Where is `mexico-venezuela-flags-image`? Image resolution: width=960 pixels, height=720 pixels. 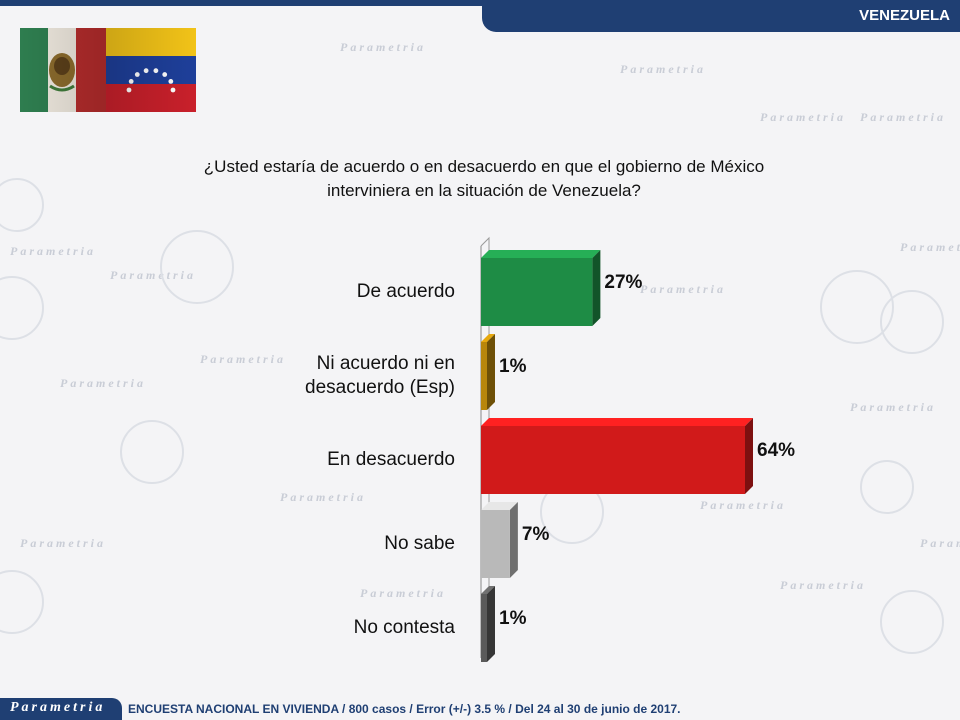
mexico-venezuela-flags-image is located at coordinates (108, 70).